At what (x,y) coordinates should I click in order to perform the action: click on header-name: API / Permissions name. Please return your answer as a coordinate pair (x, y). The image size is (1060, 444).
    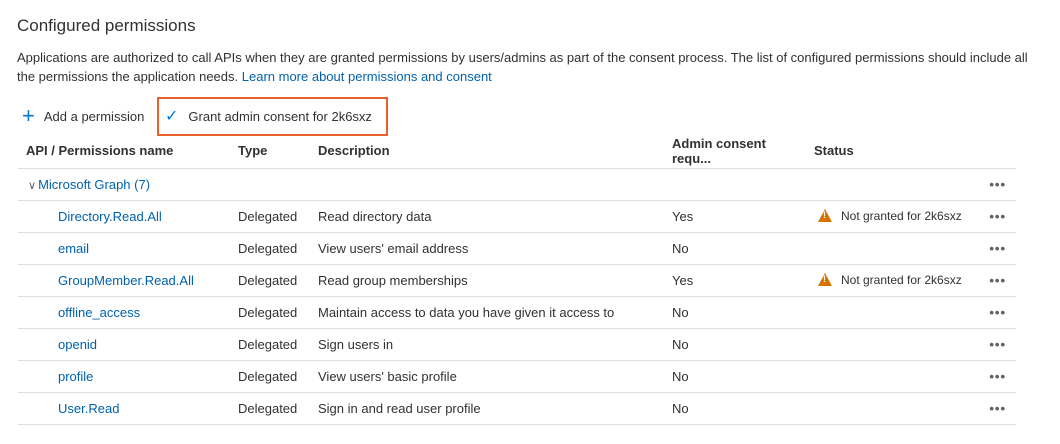
    Looking at the image, I should click on (124, 151).